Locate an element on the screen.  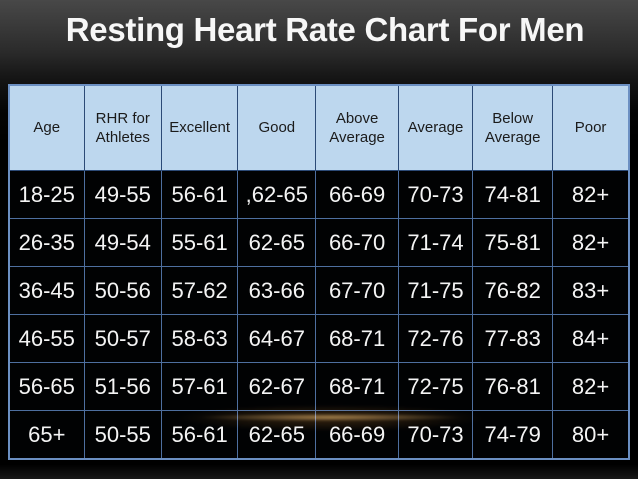
table-cell: 55-61 is located at coordinates (199, 242).